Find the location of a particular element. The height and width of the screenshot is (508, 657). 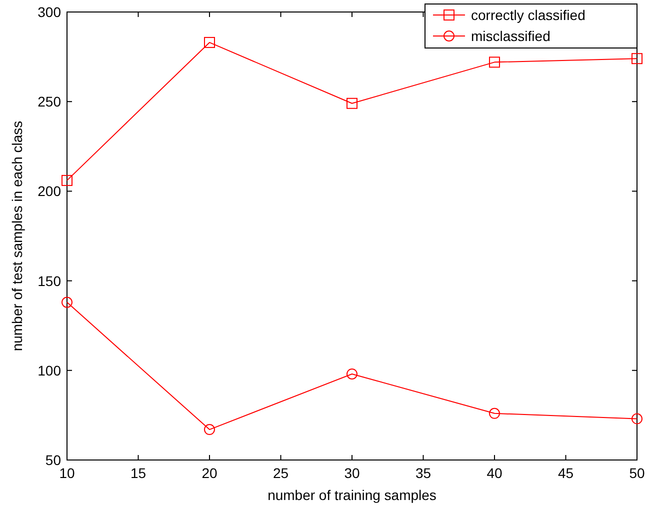

y-axis-title: number of test samples in each class is located at coordinates (17, 236).